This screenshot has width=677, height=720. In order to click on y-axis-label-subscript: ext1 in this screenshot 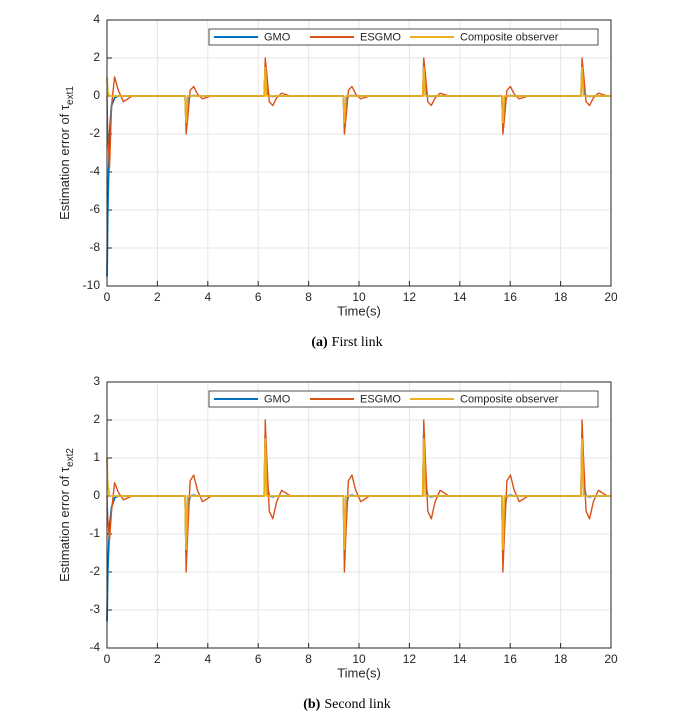, I will do `click(70, 95)`.